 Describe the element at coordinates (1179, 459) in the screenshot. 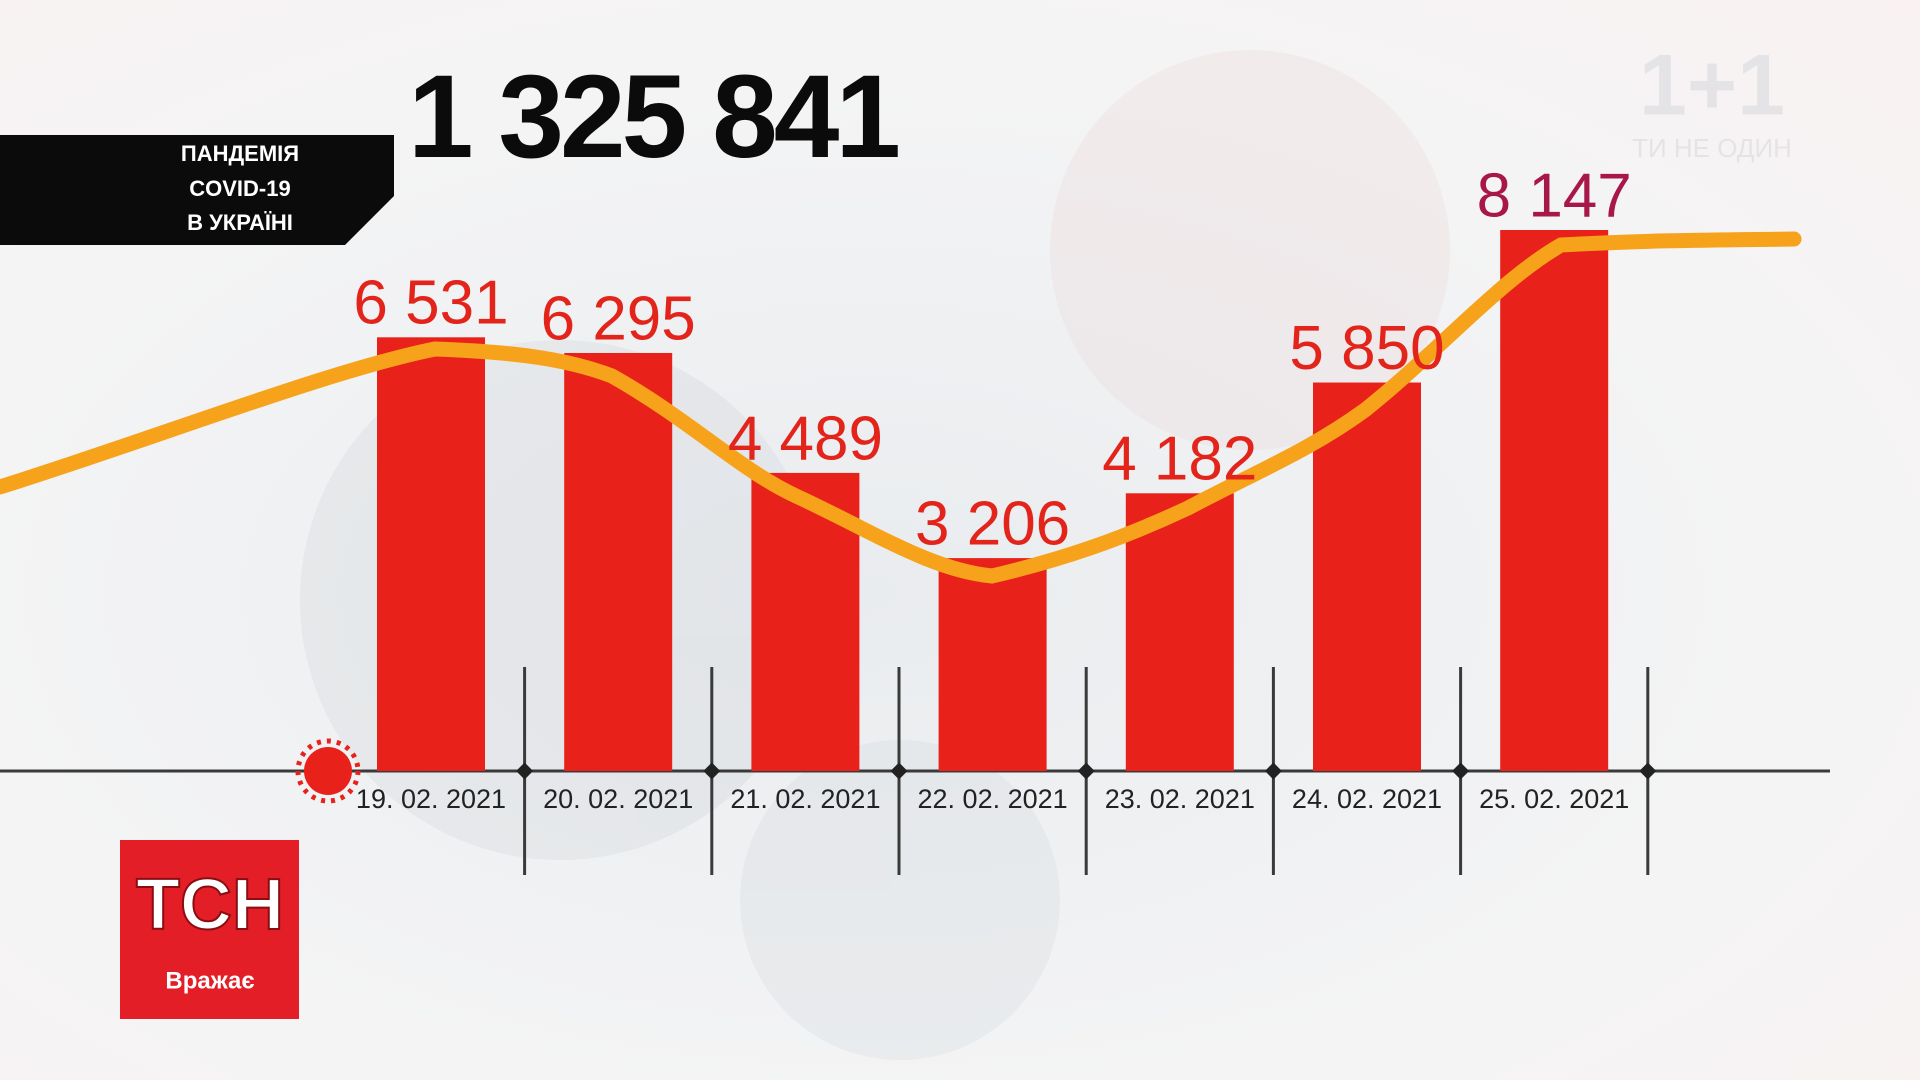

I see `value-label: 4 182` at that location.